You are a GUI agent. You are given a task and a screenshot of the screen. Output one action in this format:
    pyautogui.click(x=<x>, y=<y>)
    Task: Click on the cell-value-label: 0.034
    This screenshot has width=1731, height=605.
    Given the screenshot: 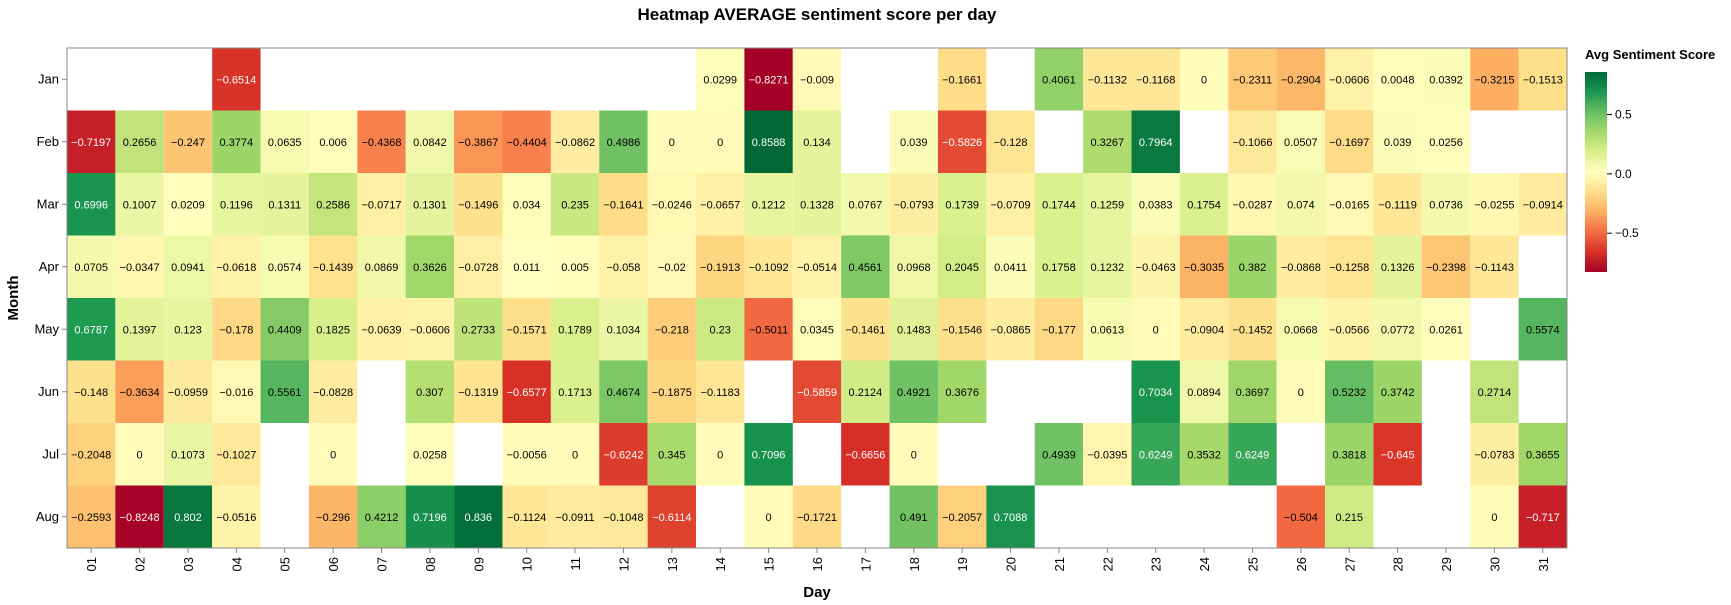 What is the action you would take?
    pyautogui.click(x=527, y=205)
    